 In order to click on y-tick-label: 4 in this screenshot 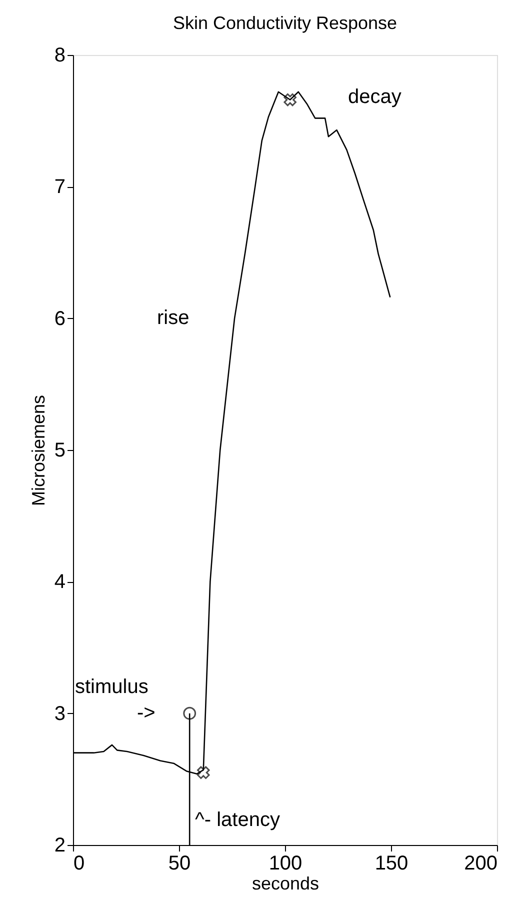, I will do `click(60, 582)`.